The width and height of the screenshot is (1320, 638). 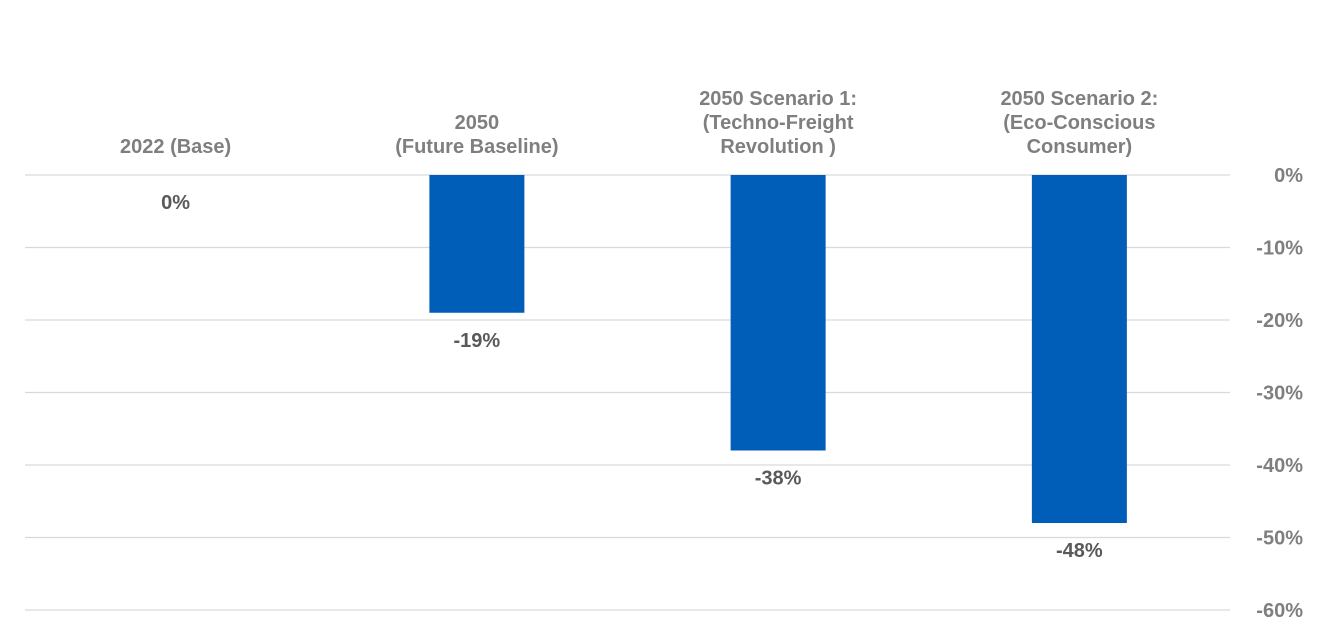 What do you see at coordinates (477, 123) in the screenshot?
I see `category-label-line: 2050` at bounding box center [477, 123].